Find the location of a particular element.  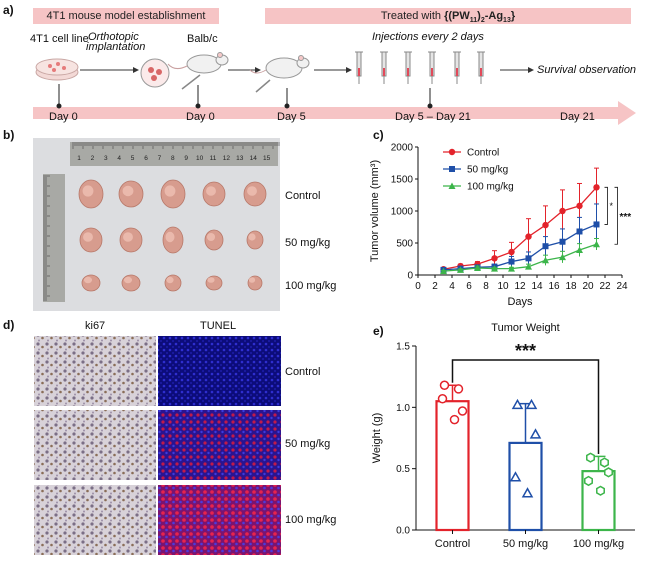

treatment-bar: Treated with {(PW11)2-Ag13} is located at coordinates (448, 16).